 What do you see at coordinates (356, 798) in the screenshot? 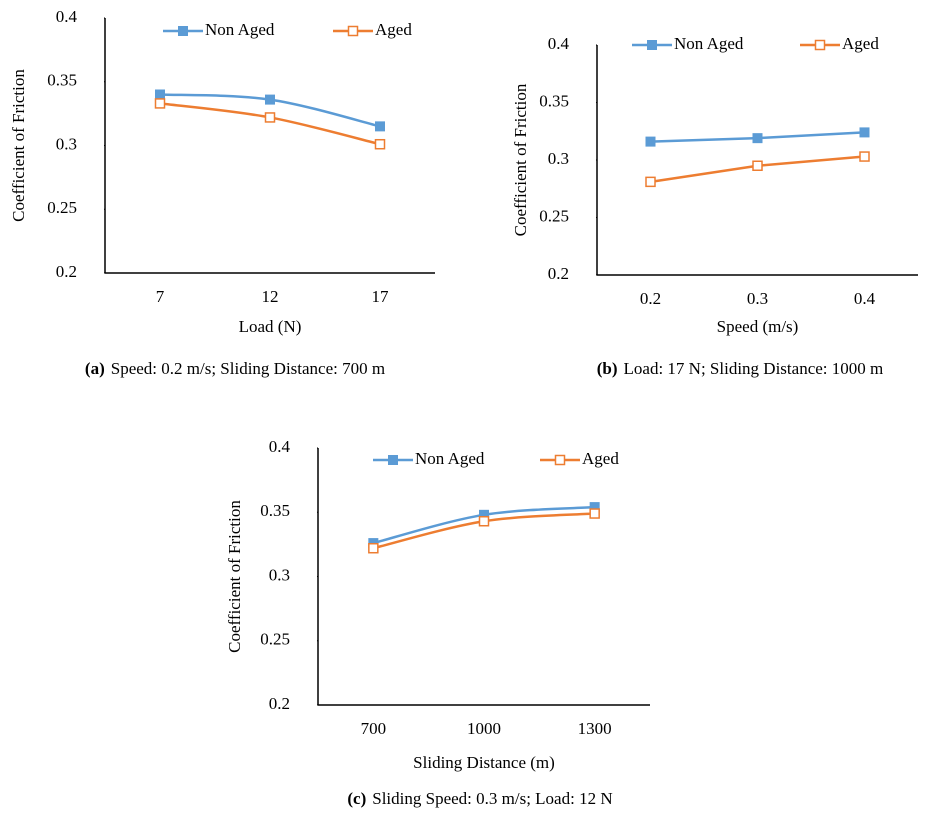
I see `caption-label: (c)` at bounding box center [356, 798].